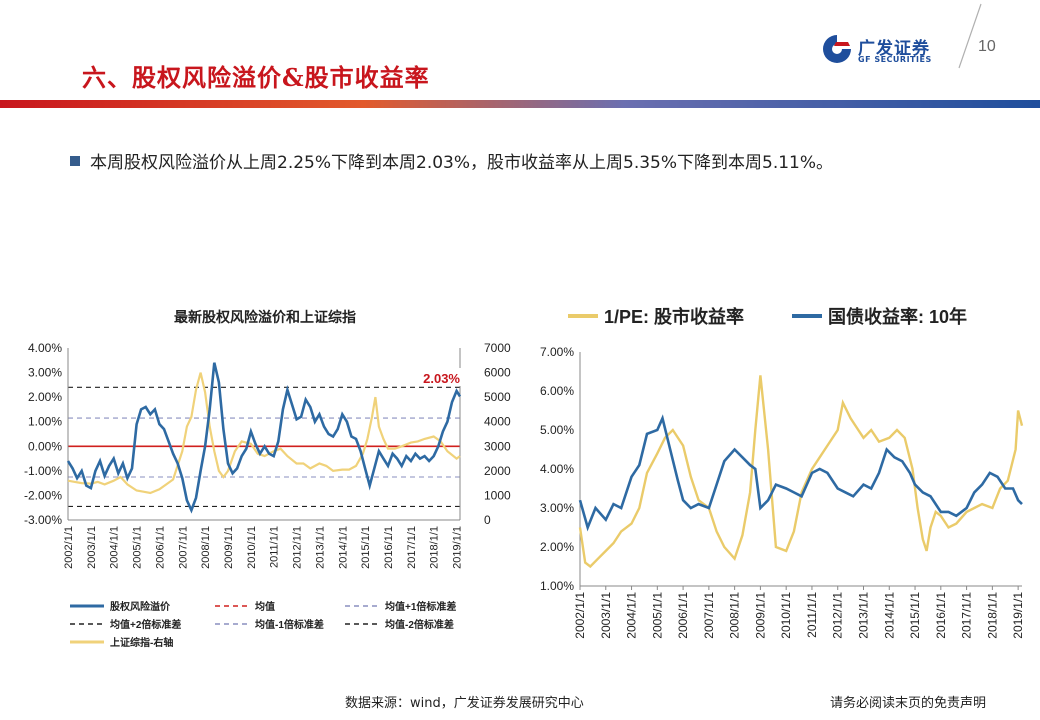 The image size is (1040, 720). I want to click on index-line, so click(264, 433).